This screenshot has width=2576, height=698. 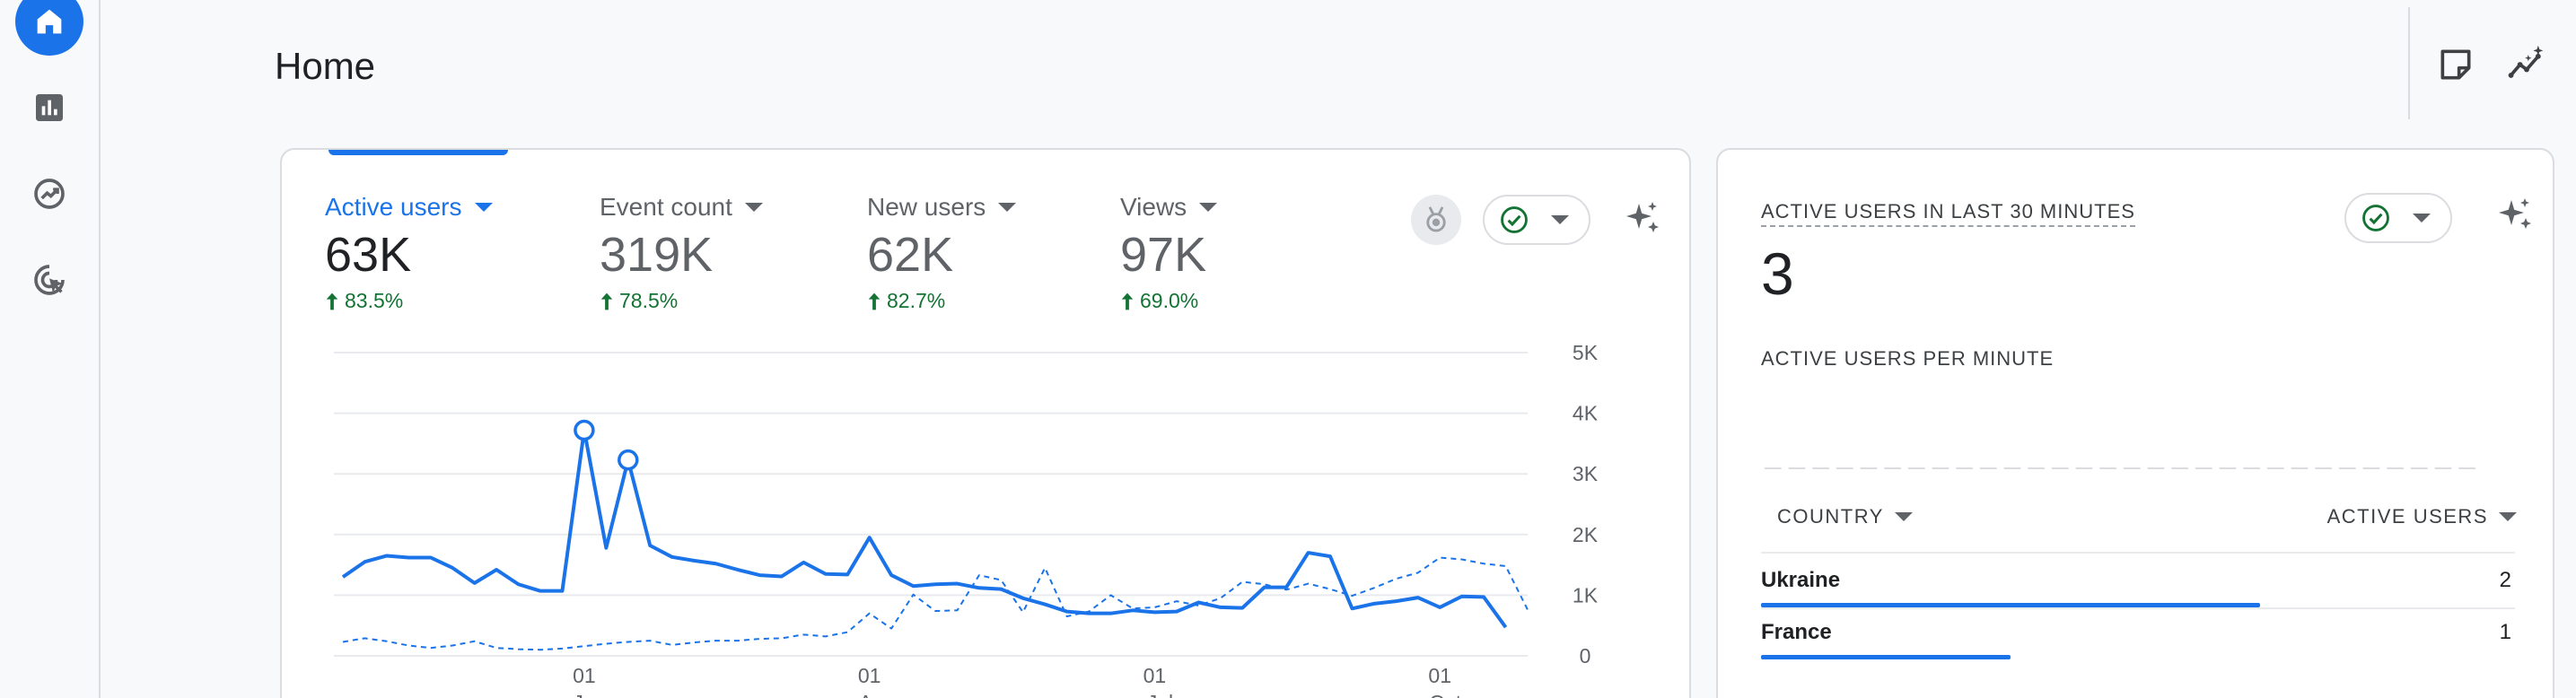 I want to click on country-column-header: COUNTRY, so click(x=1845, y=516).